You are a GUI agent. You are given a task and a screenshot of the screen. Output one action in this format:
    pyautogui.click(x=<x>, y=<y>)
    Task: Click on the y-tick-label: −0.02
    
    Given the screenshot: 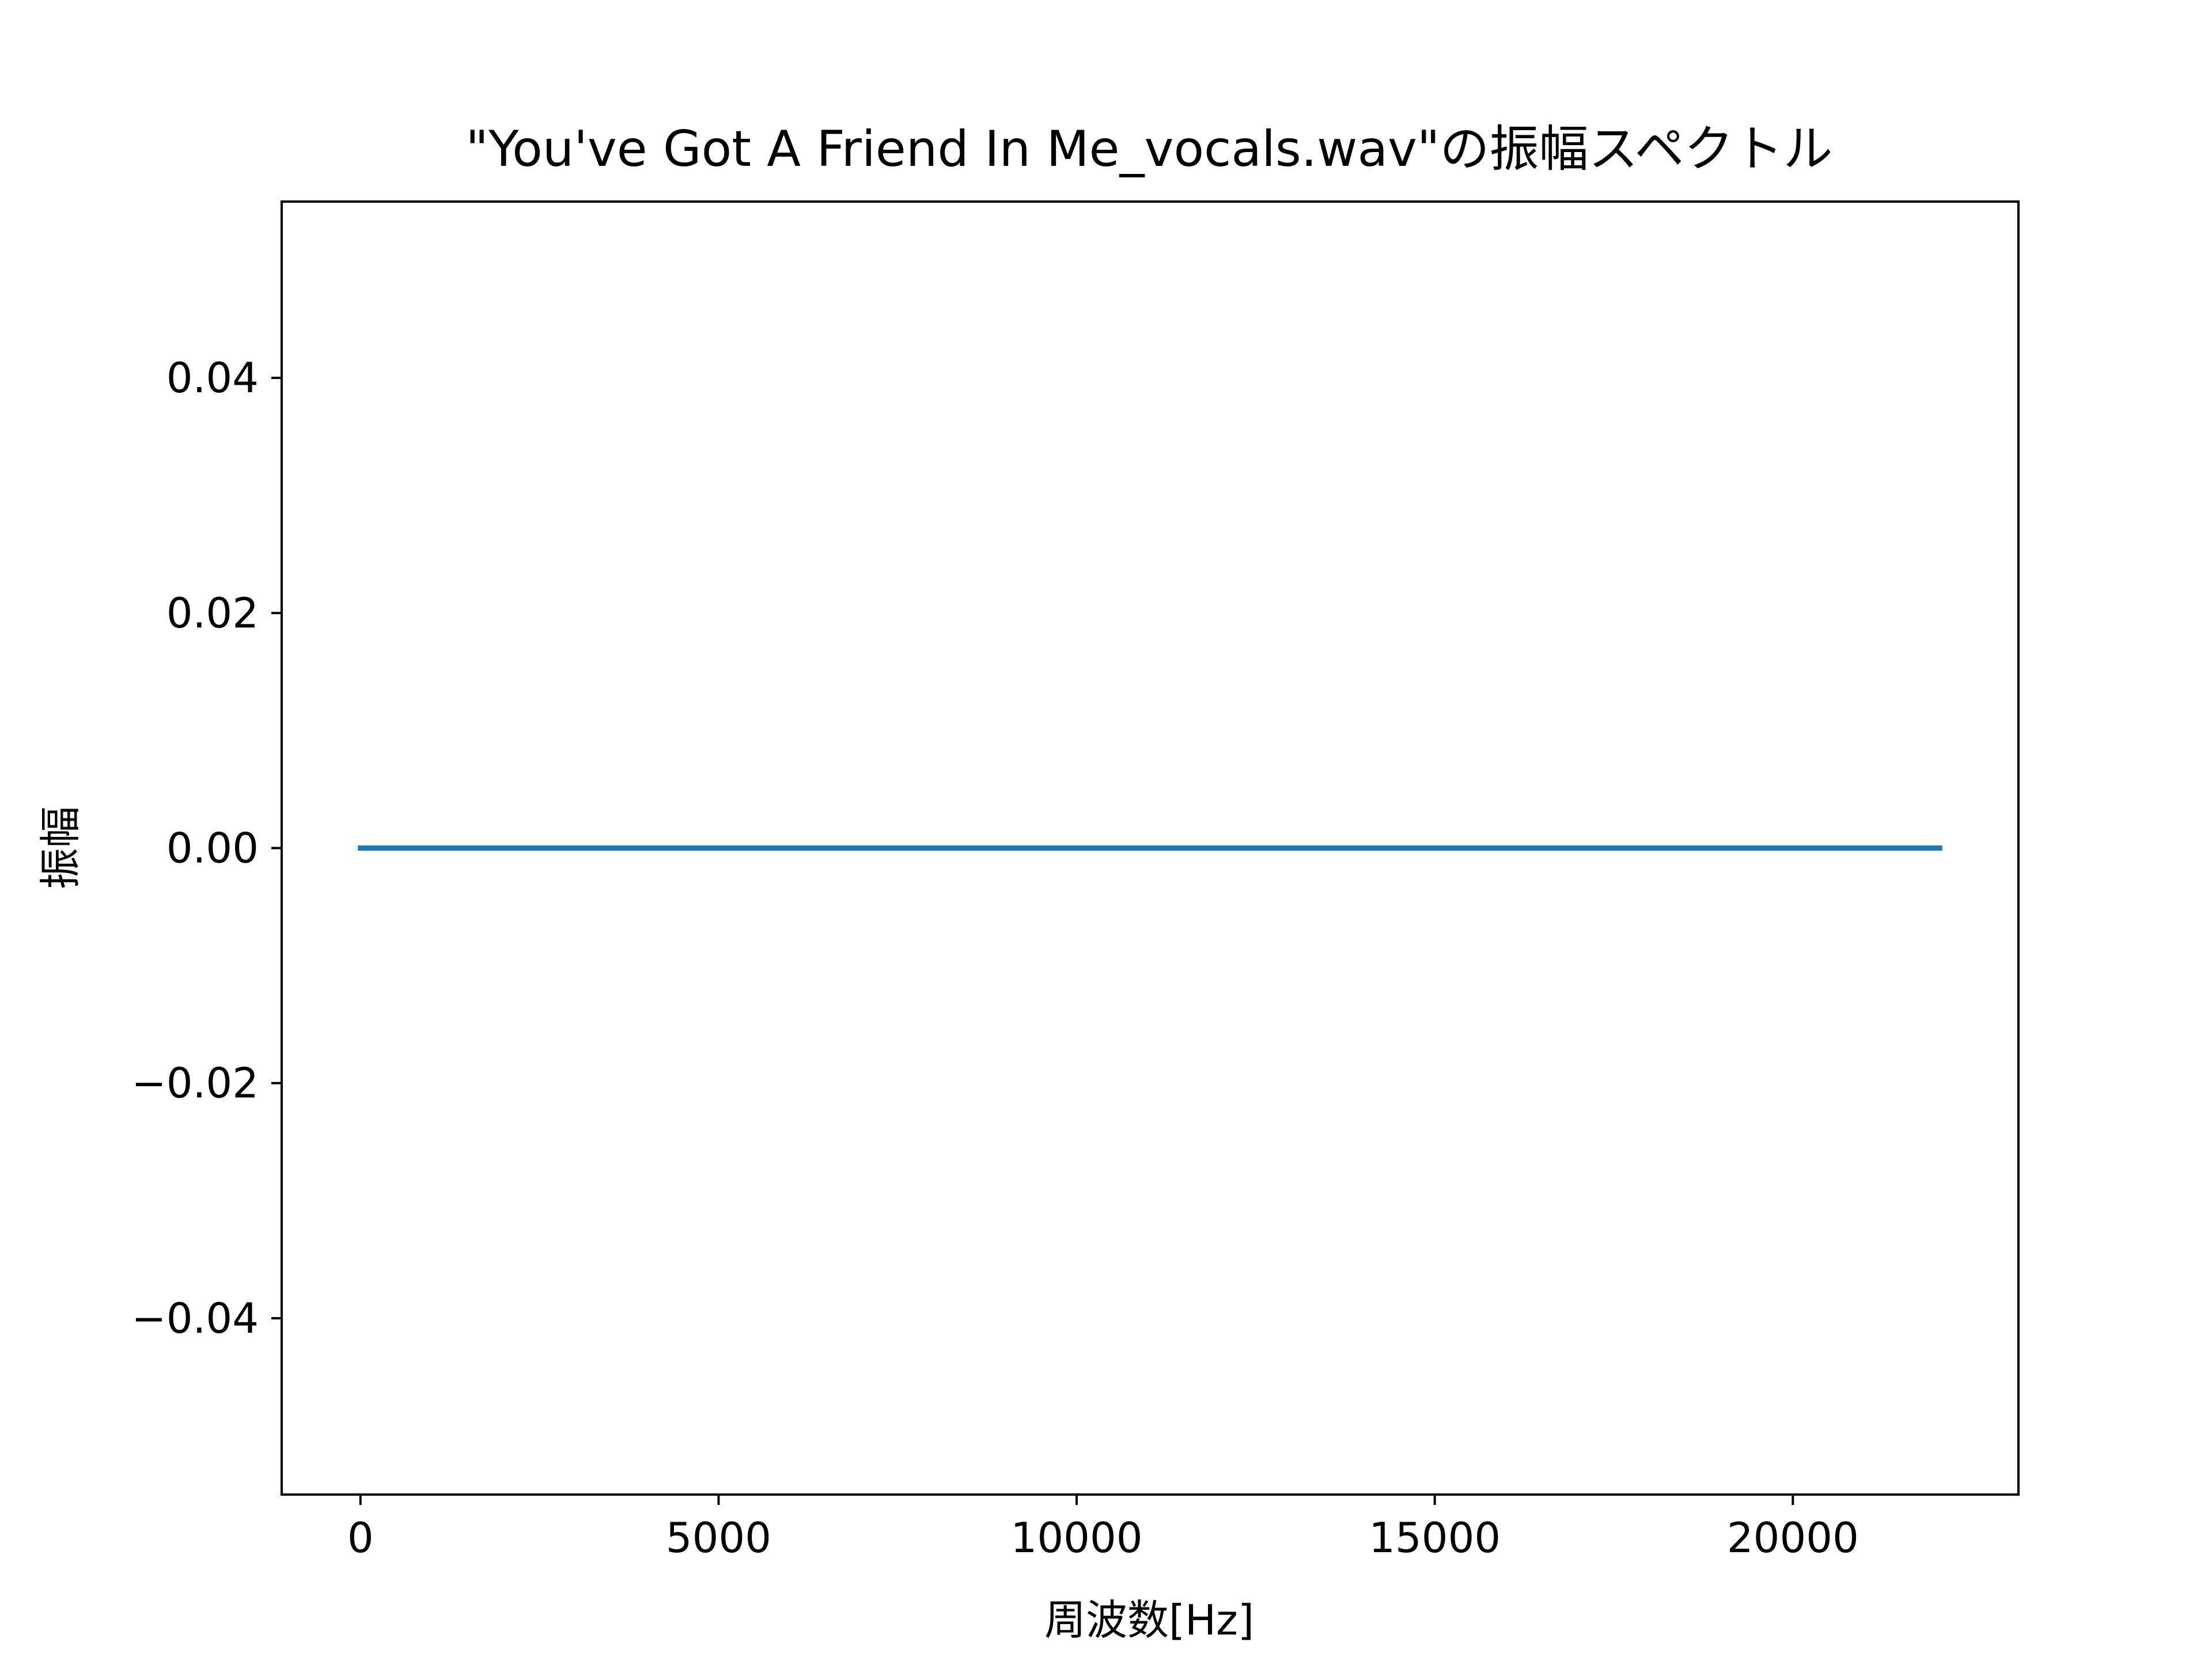 What is the action you would take?
    pyautogui.click(x=195, y=1083)
    